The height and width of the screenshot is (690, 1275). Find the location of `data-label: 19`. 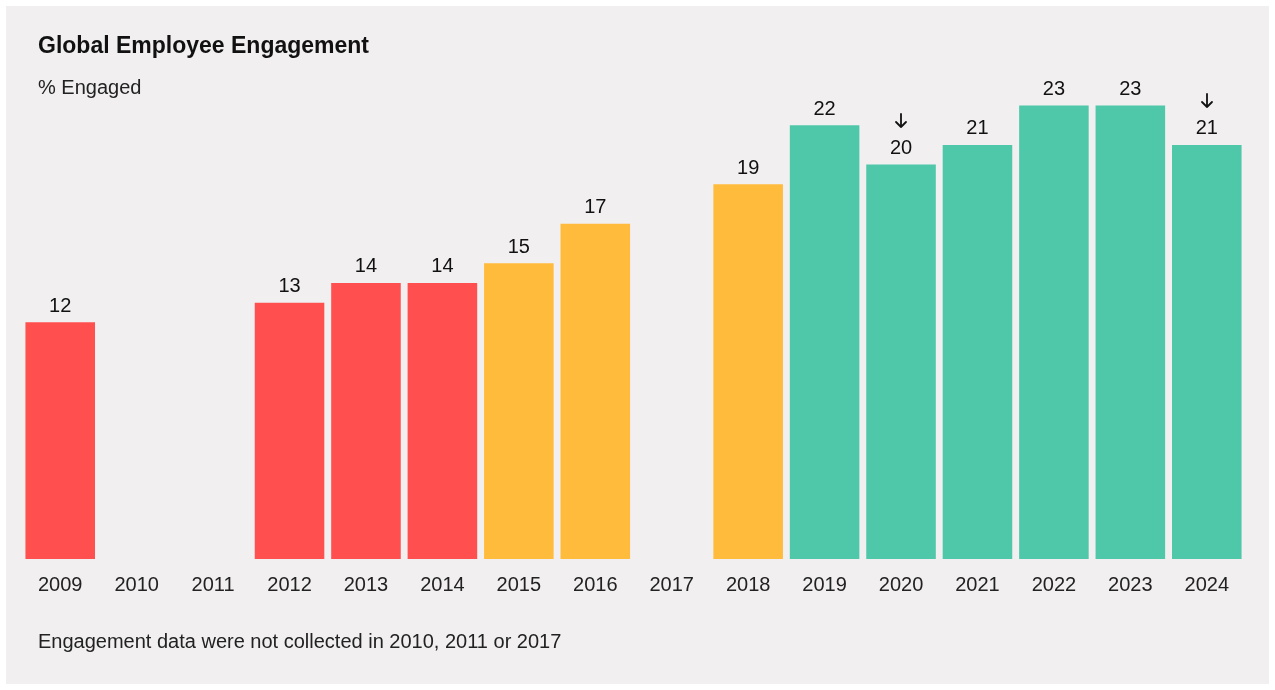

data-label: 19 is located at coordinates (748, 166).